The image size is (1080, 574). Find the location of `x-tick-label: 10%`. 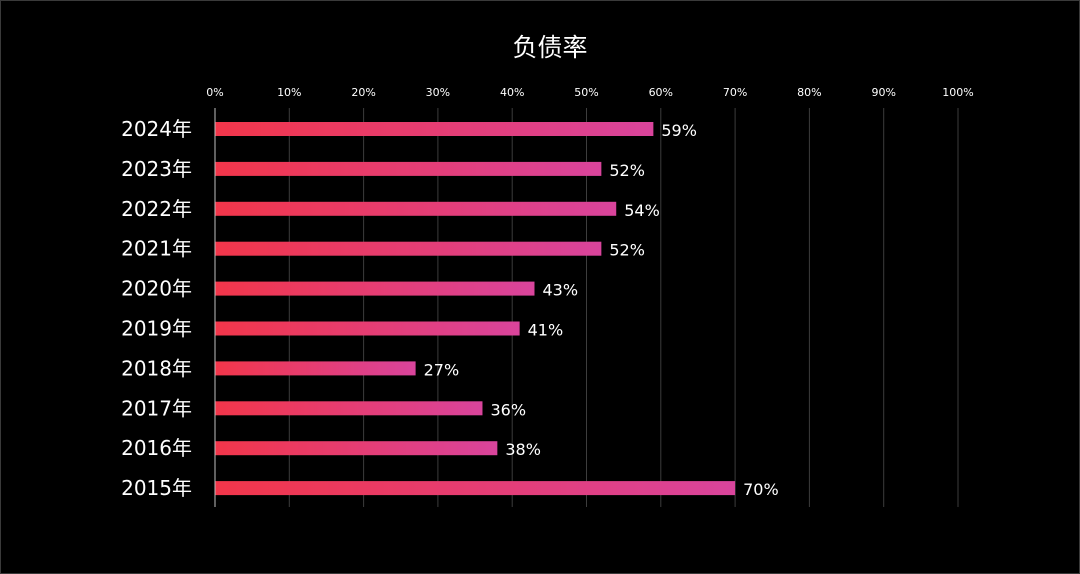

x-tick-label: 10% is located at coordinates (289, 92).